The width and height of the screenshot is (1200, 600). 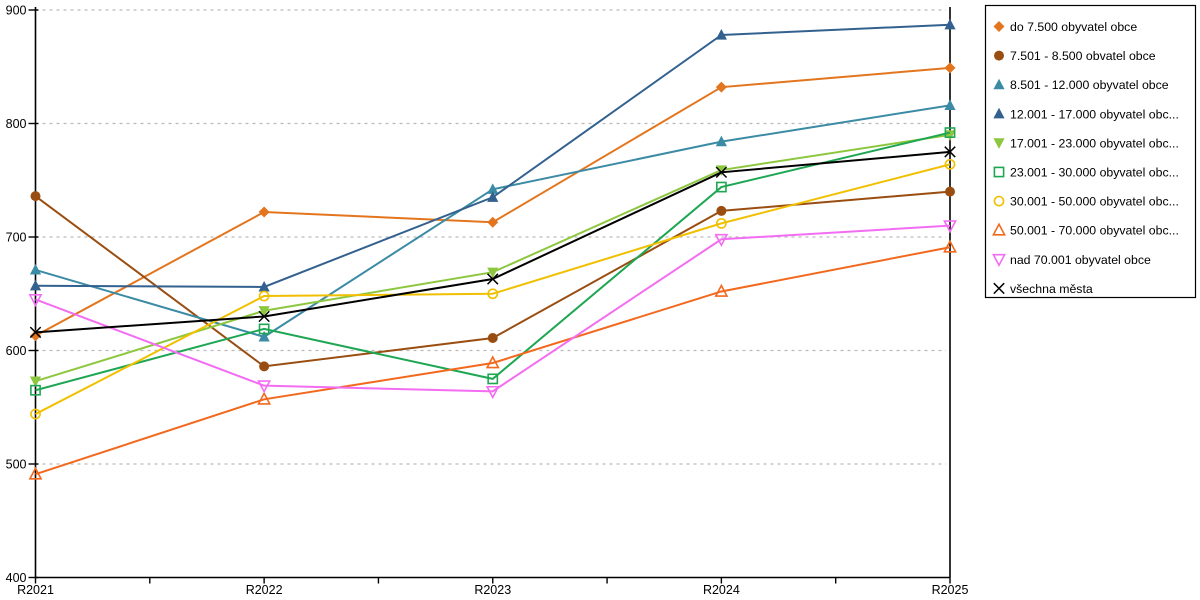 What do you see at coordinates (1083, 56) in the screenshot?
I see `legend-item-label: 7.501 - 8.500 obvatel obce` at bounding box center [1083, 56].